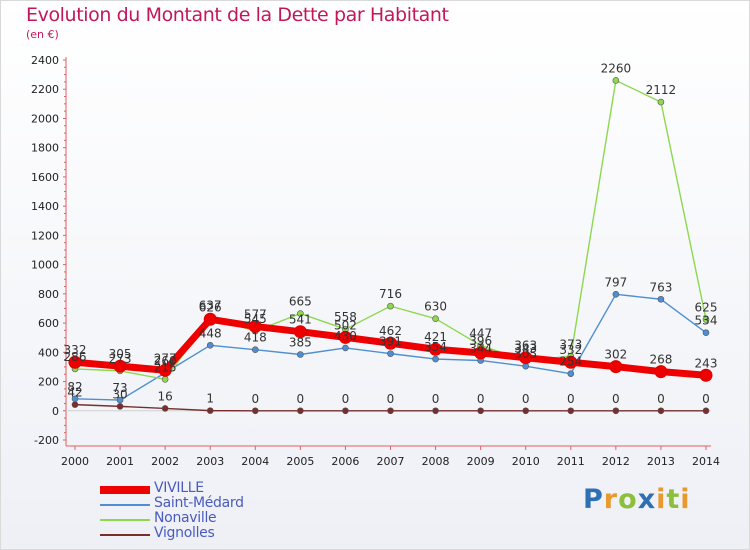  I want to click on data-label: 286, so click(75, 357).